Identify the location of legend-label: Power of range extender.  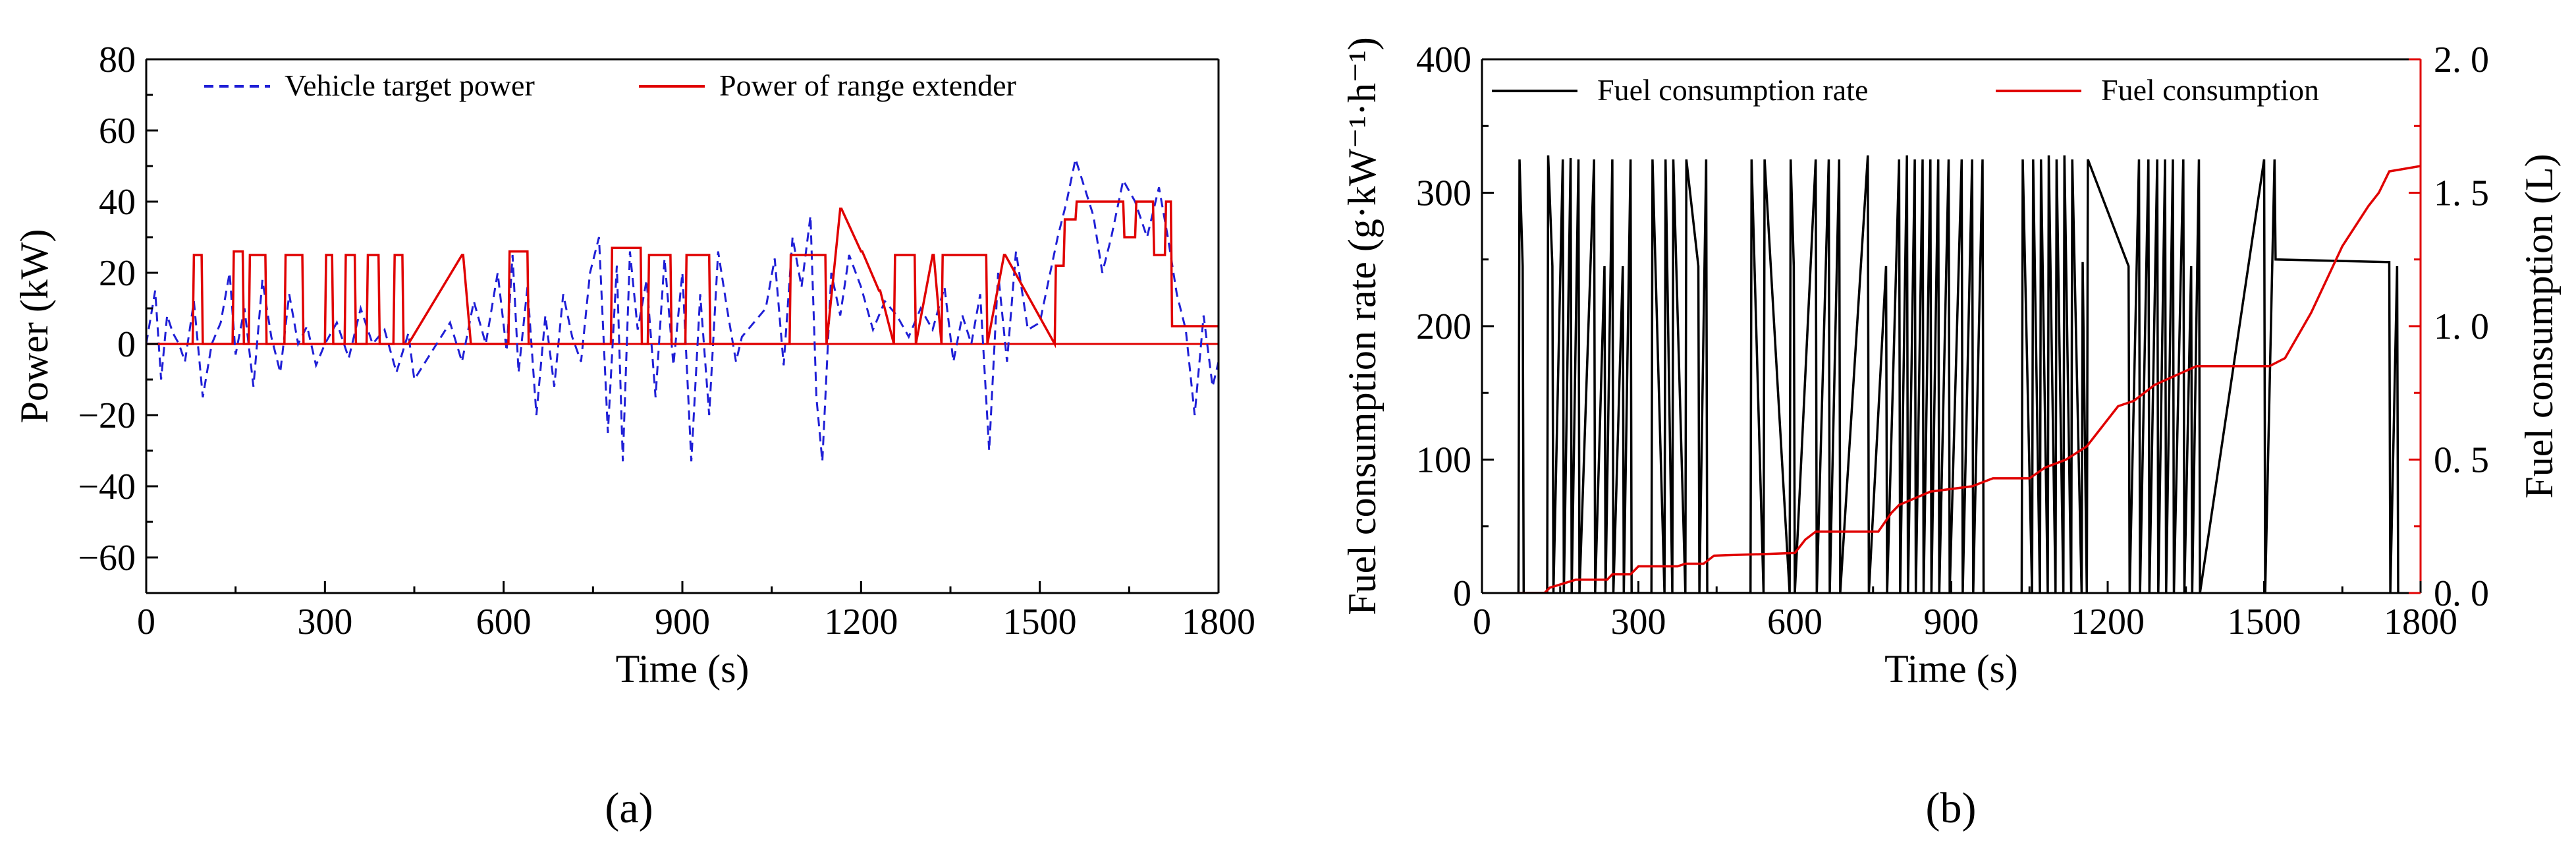
(867, 85).